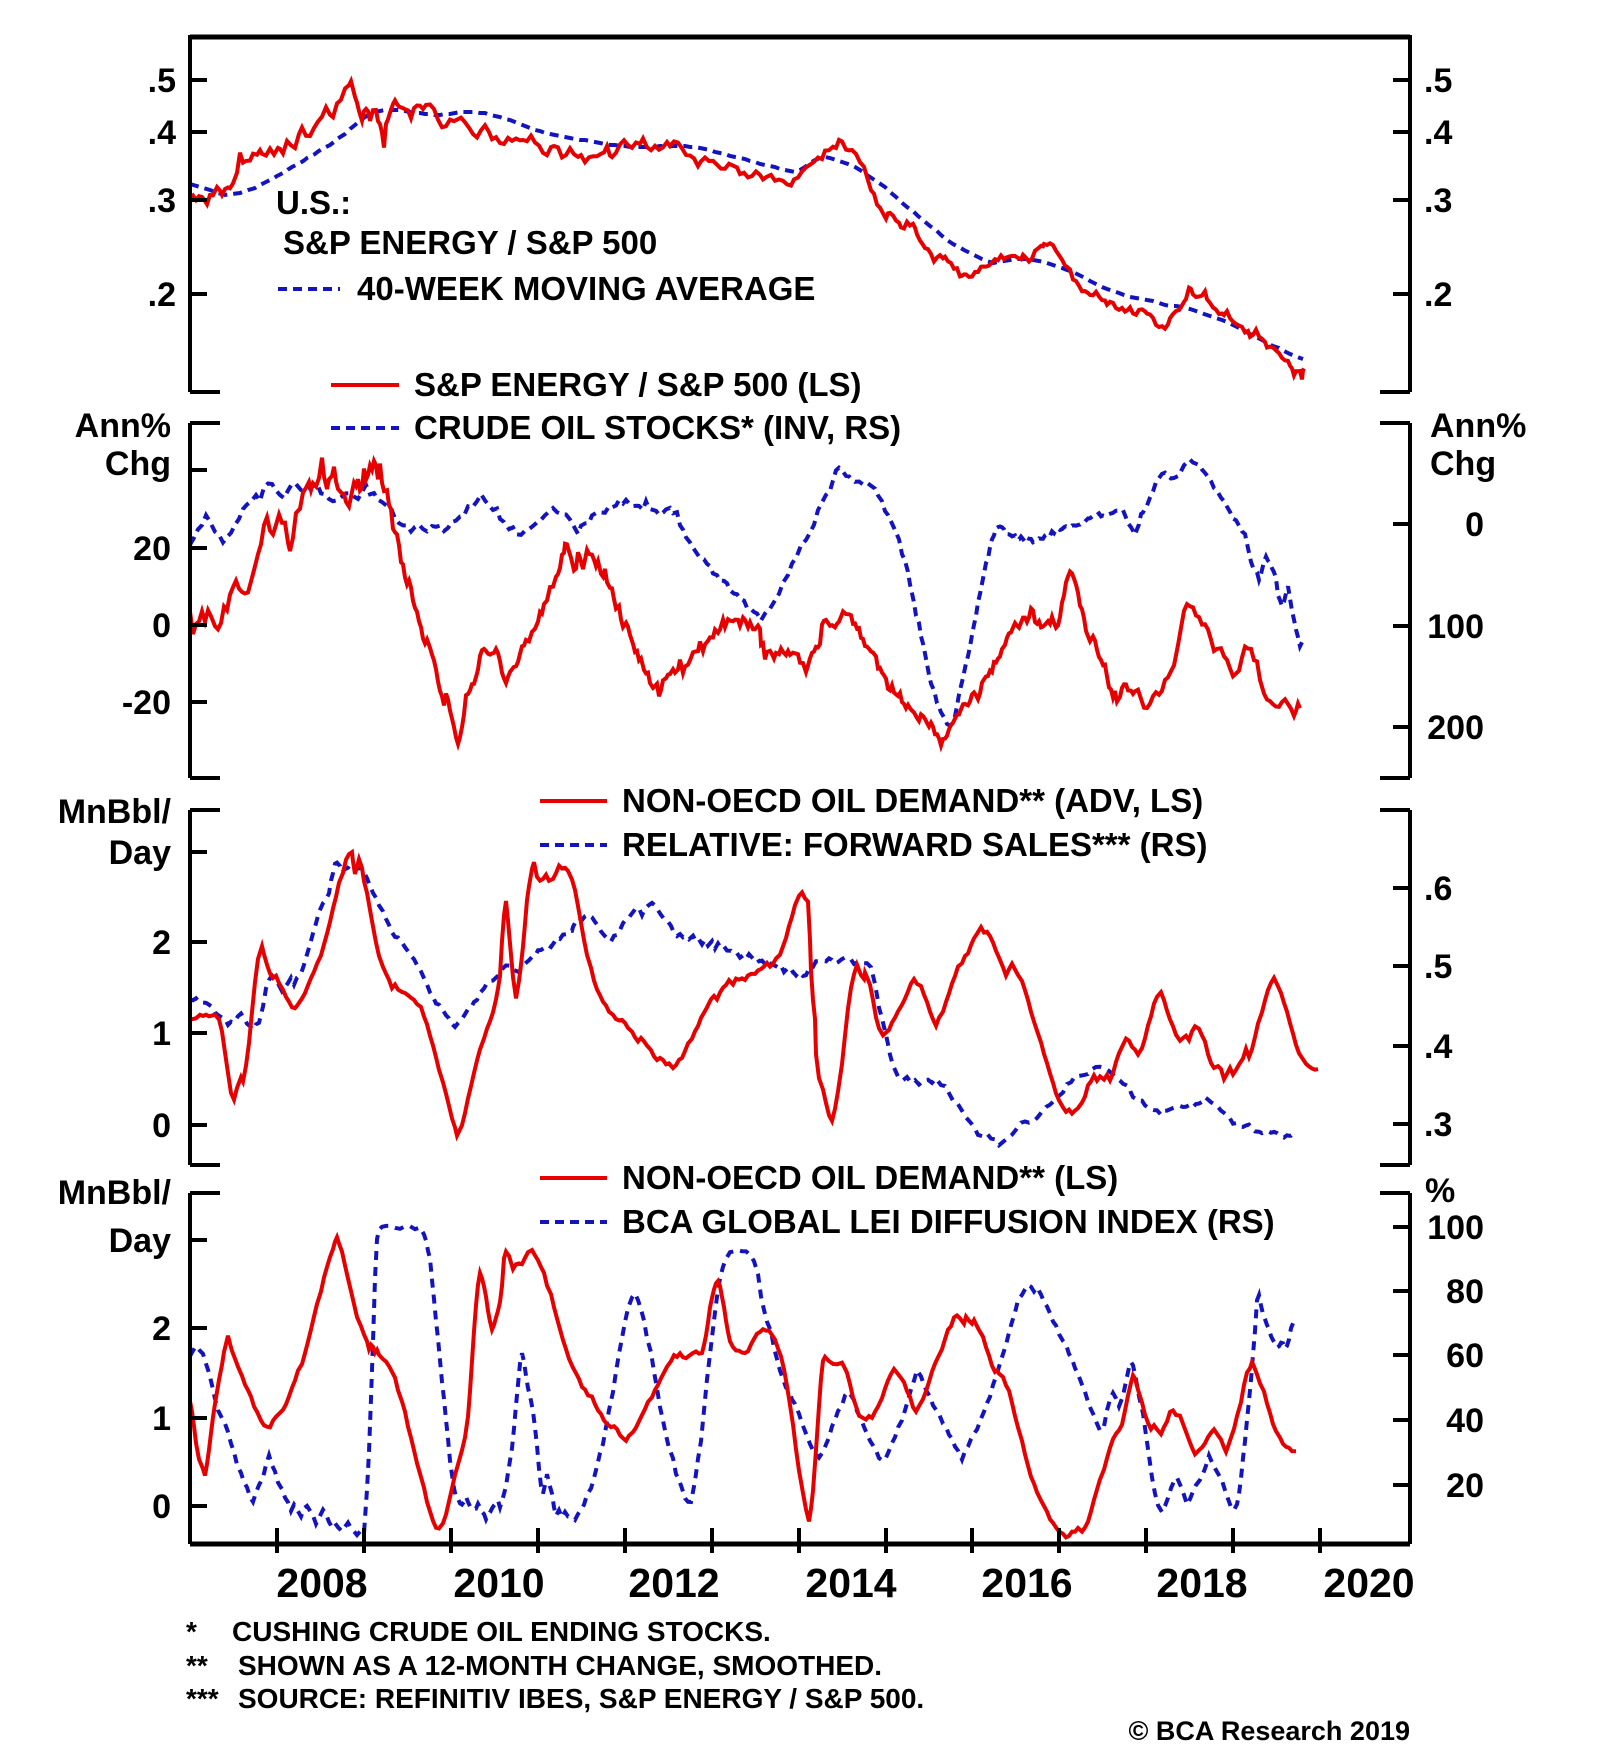 The image size is (1600, 1758). Describe the element at coordinates (586, 288) in the screenshot. I see `svg-text: 40-WEEK MOVING AVERAGE` at that location.